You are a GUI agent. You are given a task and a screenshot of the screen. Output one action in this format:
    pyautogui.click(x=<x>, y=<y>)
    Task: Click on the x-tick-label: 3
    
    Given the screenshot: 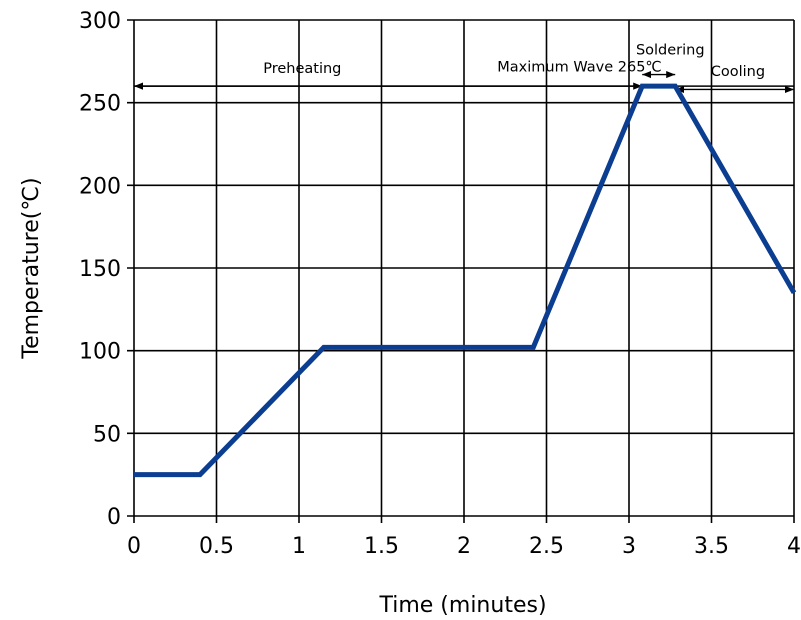 What is the action you would take?
    pyautogui.click(x=629, y=546)
    